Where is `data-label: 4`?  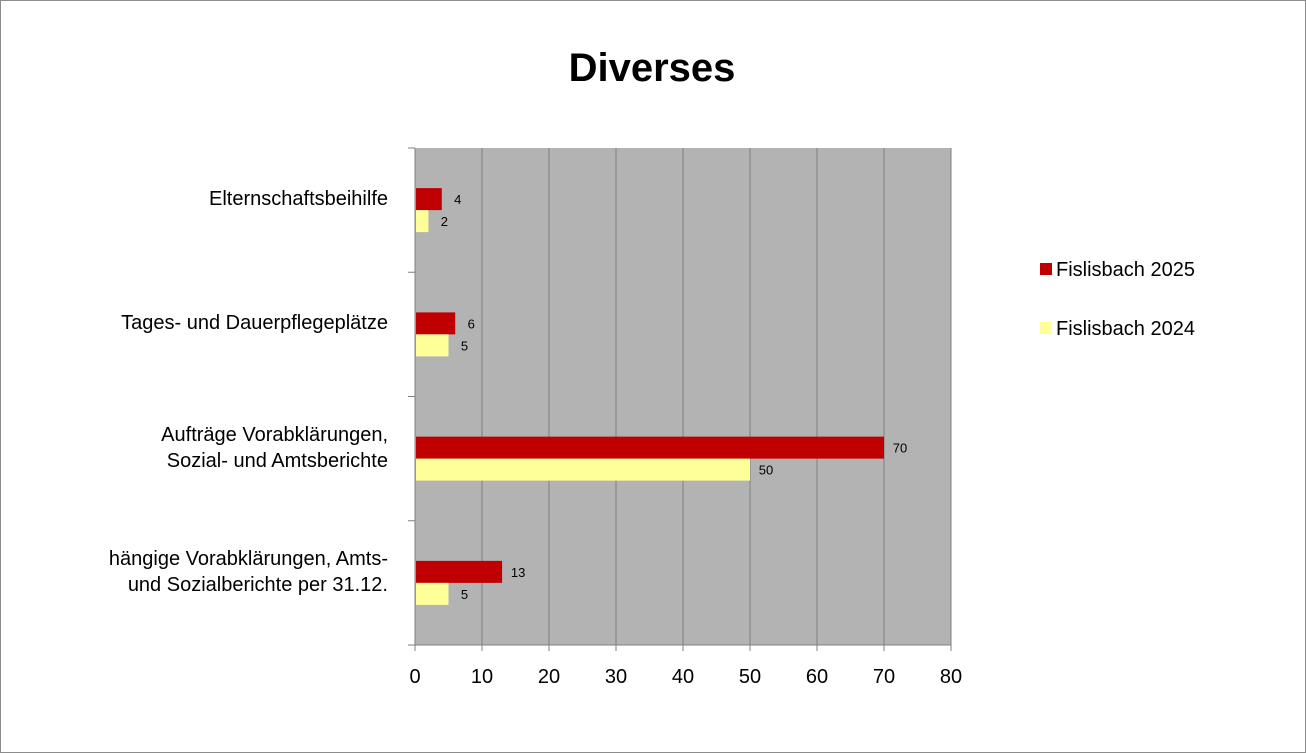
data-label: 4 is located at coordinates (457, 199).